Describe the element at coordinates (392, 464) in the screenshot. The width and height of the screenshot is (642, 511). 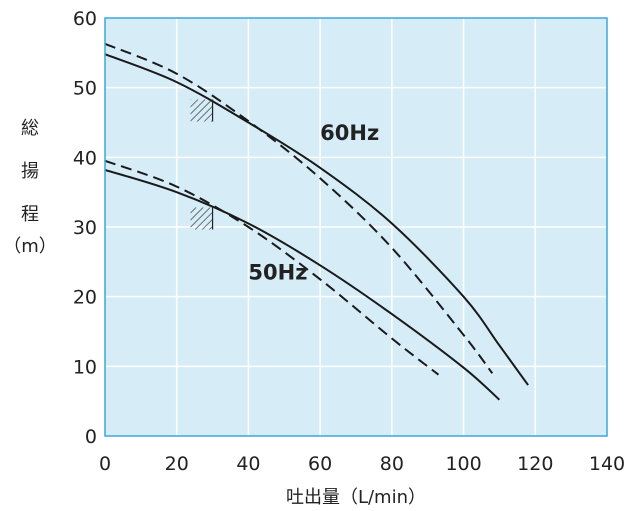
I see `x-tick-label: 80` at that location.